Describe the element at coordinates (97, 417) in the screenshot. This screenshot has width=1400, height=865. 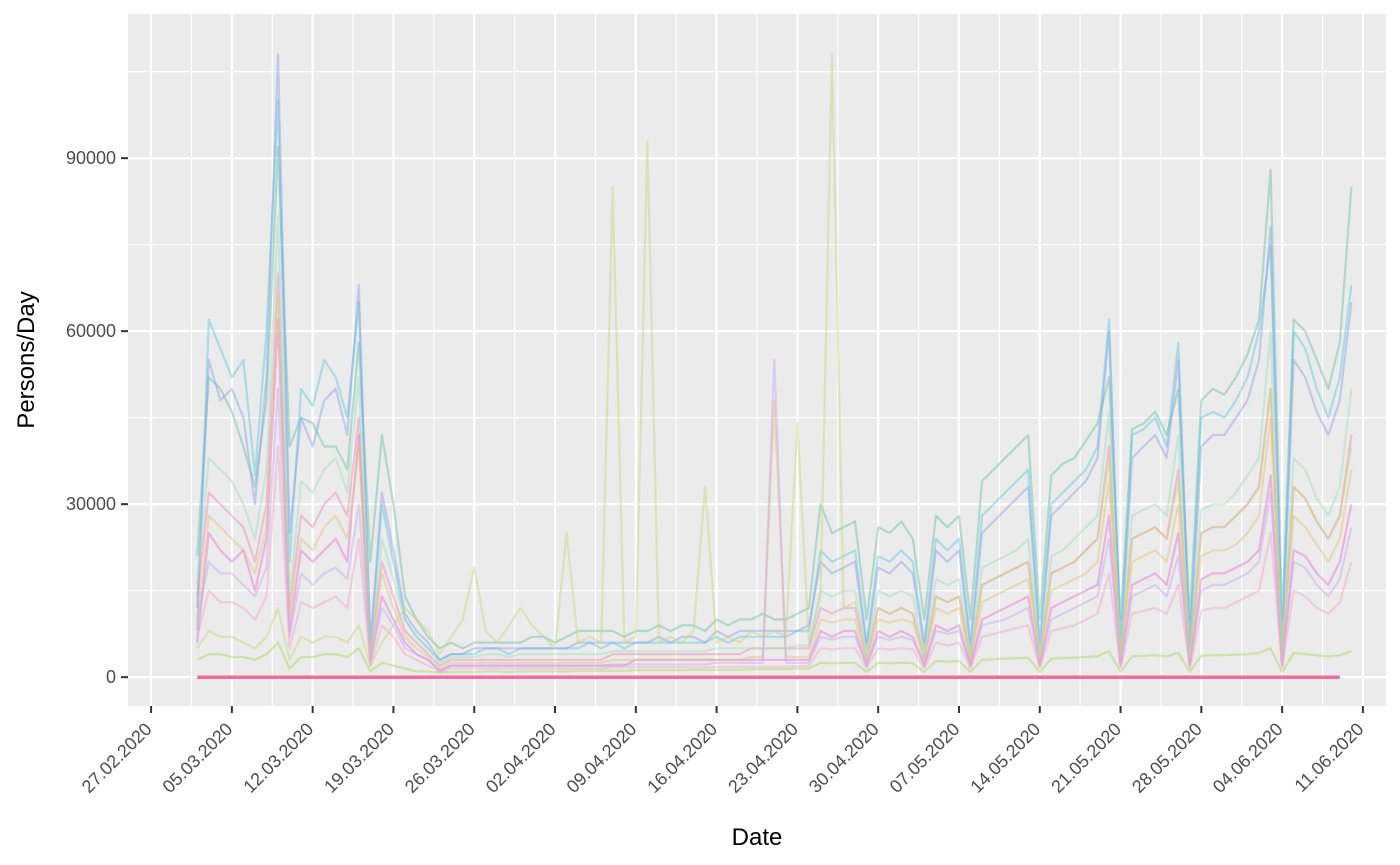
I see `y-axis: 0 30000 60000 90000` at that location.